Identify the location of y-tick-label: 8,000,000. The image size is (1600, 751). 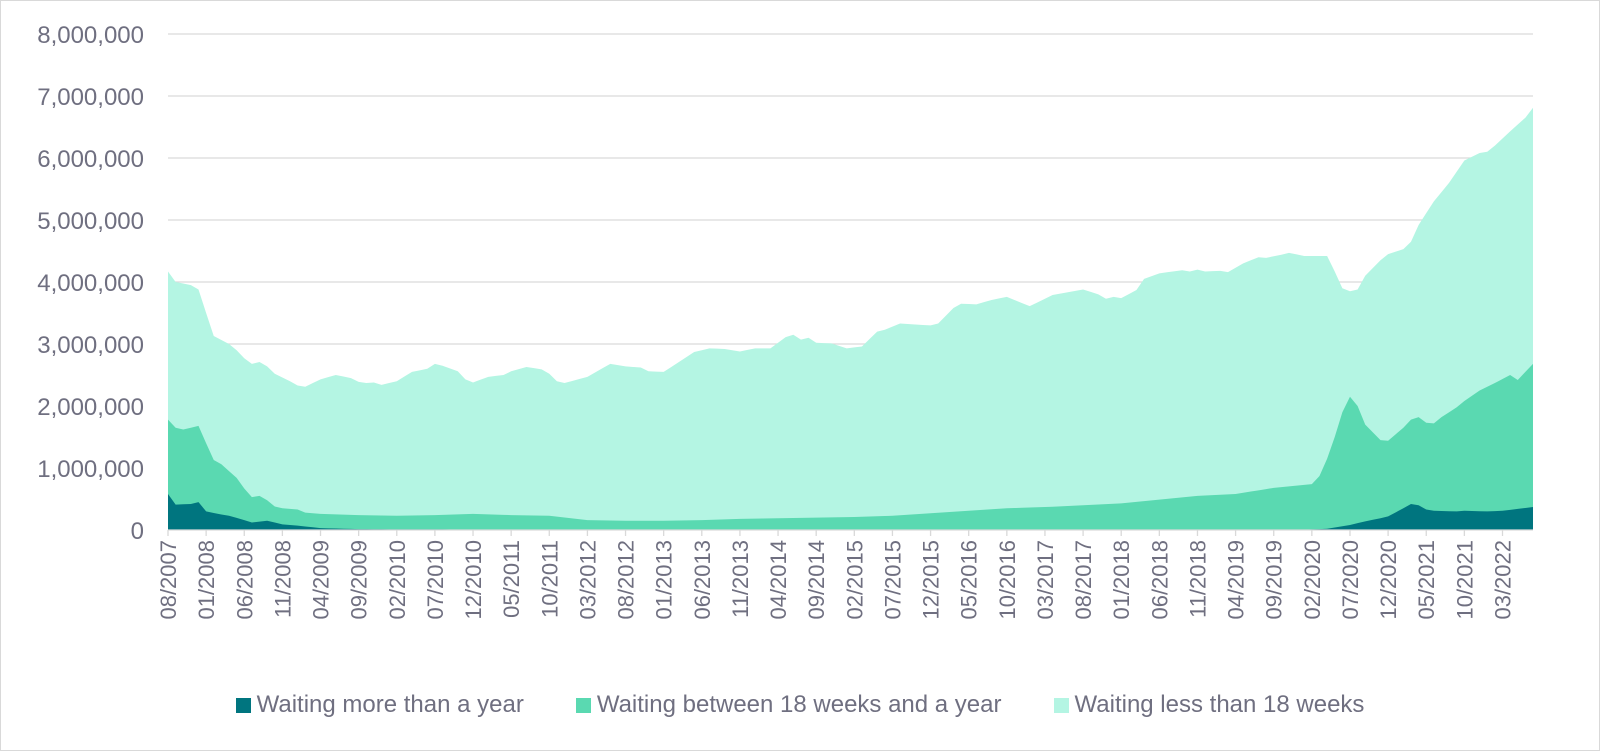
(90, 35).